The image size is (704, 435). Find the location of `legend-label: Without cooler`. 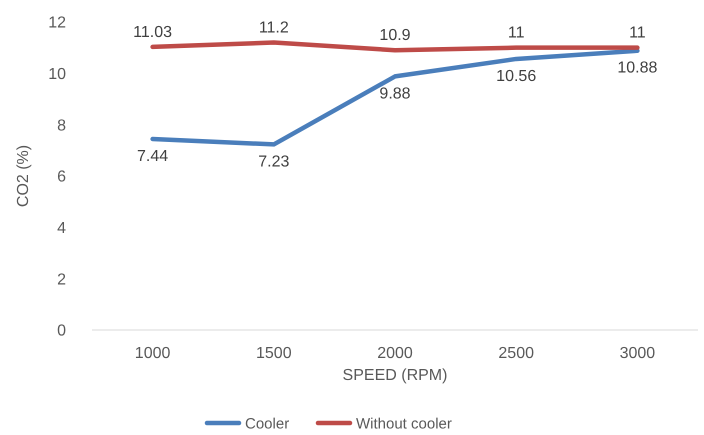

legend-label: Without cooler is located at coordinates (404, 423).